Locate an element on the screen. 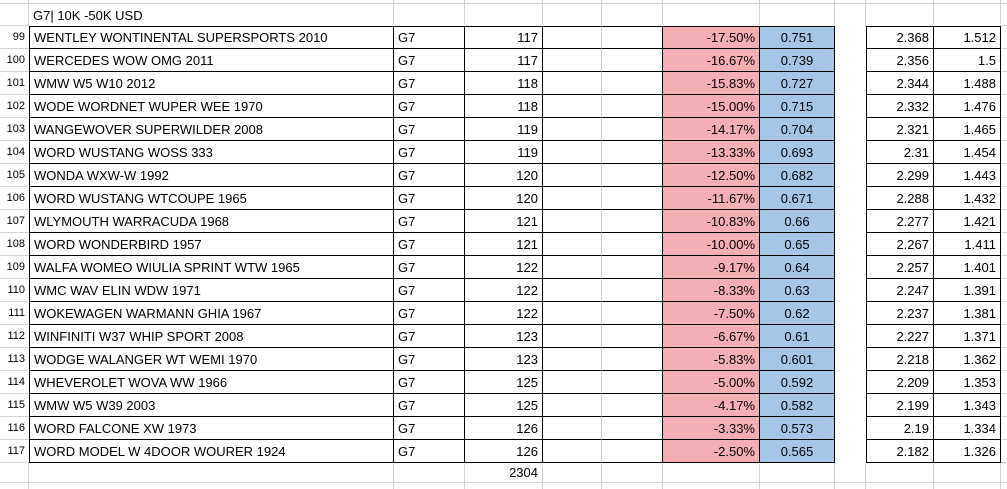 This screenshot has width=1007, height=489. factor-cell: 0.64 is located at coordinates (797, 267).